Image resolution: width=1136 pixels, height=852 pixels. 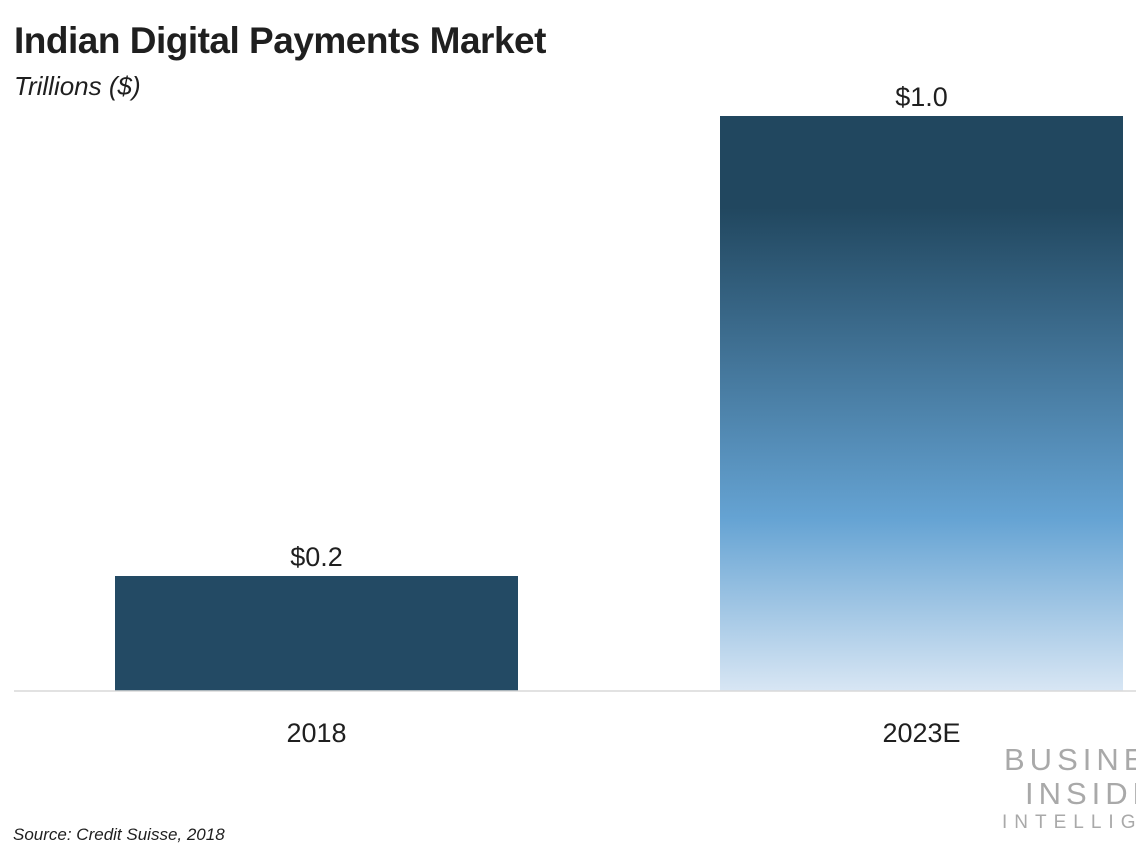 I want to click on chart-title: Indian Digital Payments Market, so click(x=280, y=40).